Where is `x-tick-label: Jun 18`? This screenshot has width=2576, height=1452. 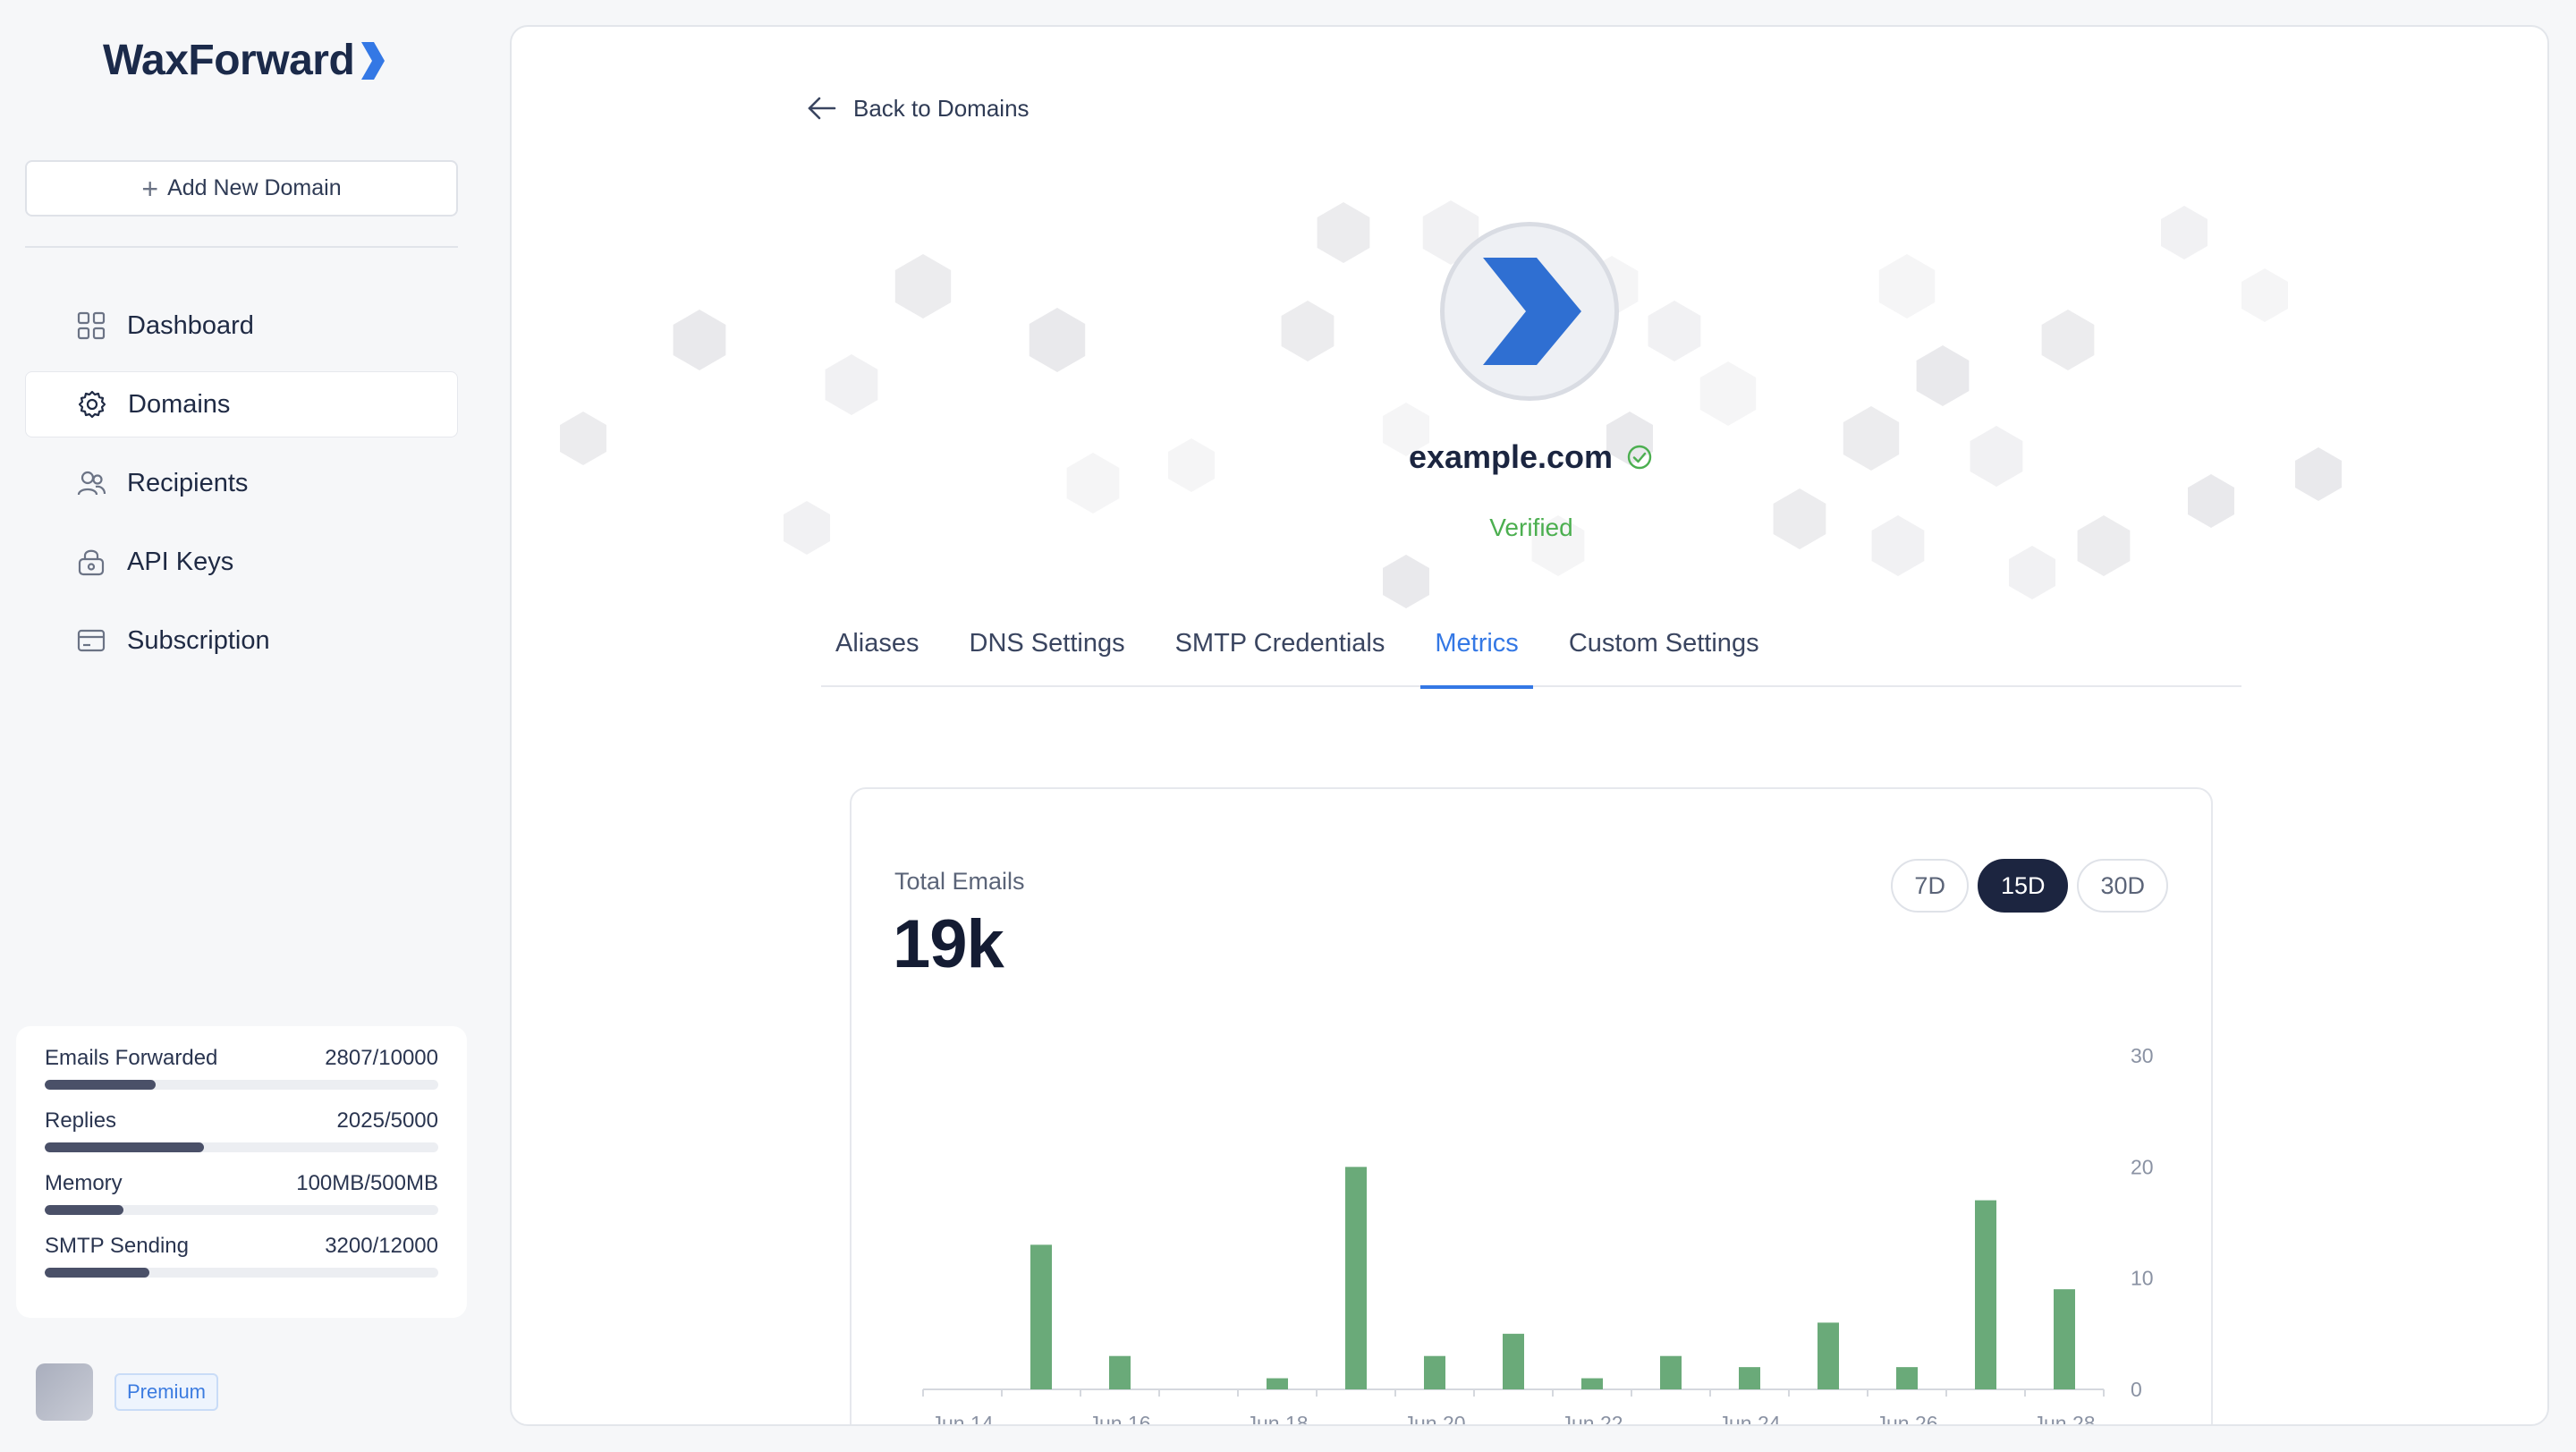 x-tick-label: Jun 18 is located at coordinates (1277, 1419).